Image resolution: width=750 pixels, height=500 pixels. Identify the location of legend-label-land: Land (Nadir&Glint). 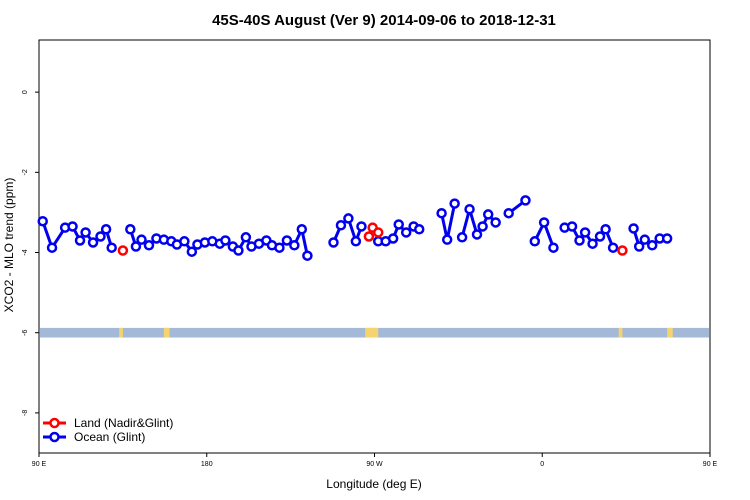
(123, 423).